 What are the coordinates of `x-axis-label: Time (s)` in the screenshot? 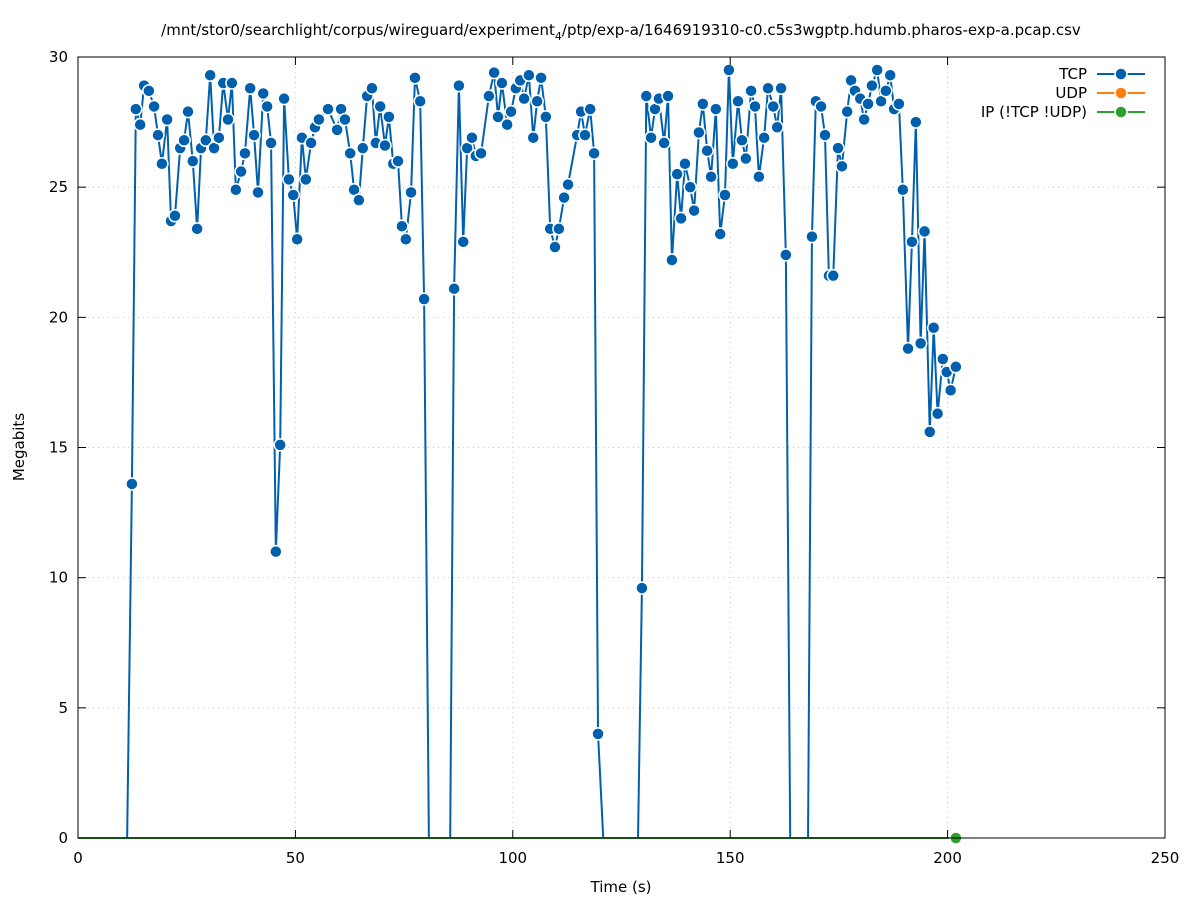 It's located at (621, 887).